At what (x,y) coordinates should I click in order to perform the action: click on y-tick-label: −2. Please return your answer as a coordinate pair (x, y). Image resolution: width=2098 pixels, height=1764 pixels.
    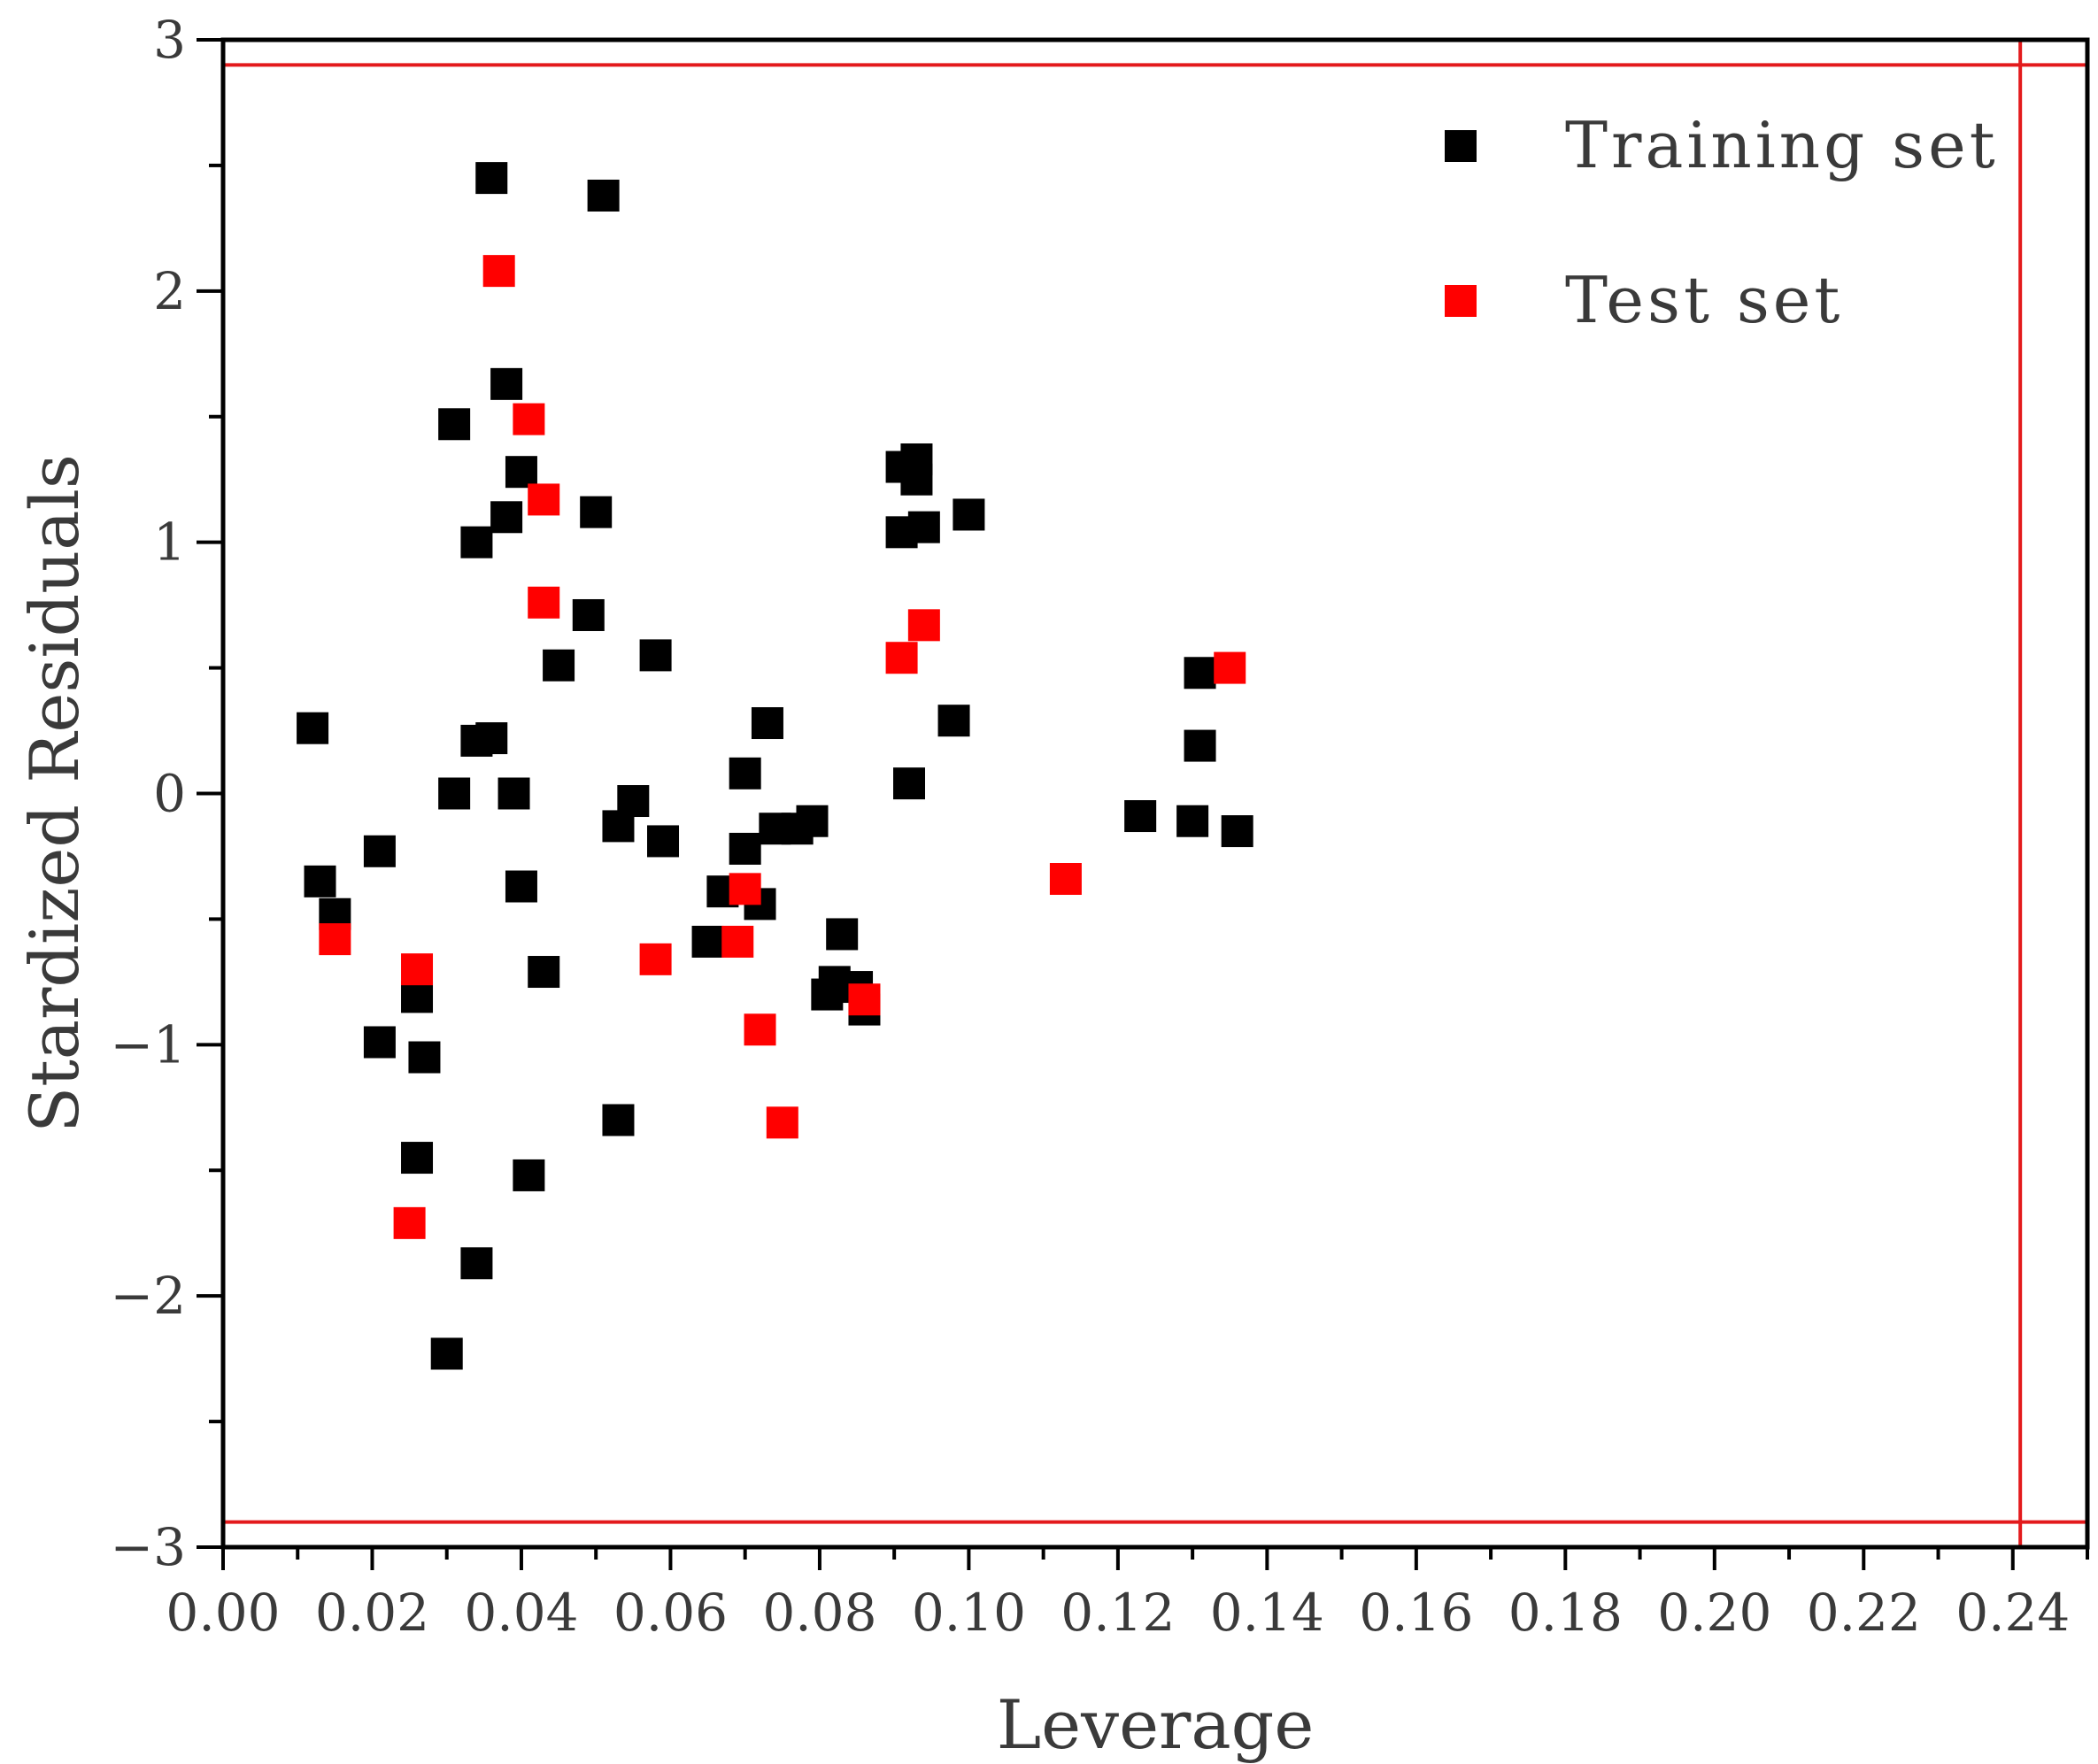
    Looking at the image, I should click on (149, 1296).